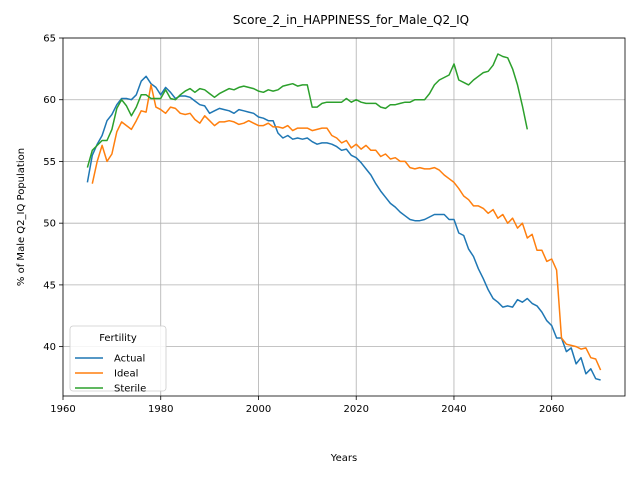  What do you see at coordinates (49, 224) in the screenshot?
I see `y-tick-label: 50` at bounding box center [49, 224].